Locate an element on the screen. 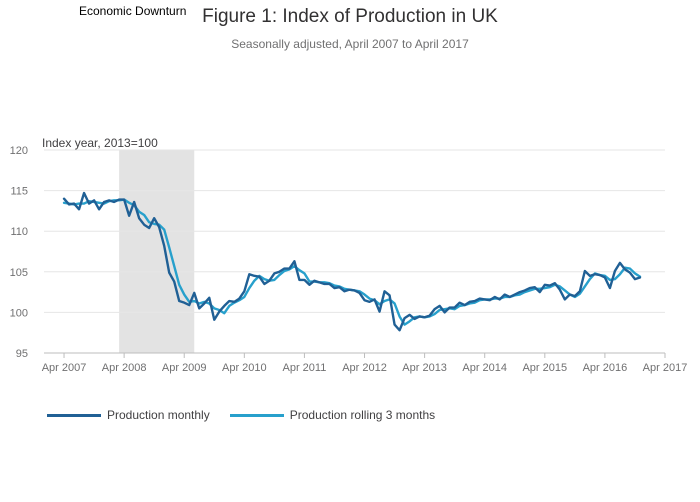 Image resolution: width=700 pixels, height=502 pixels. x-tick-label: Apr 2014 is located at coordinates (484, 368).